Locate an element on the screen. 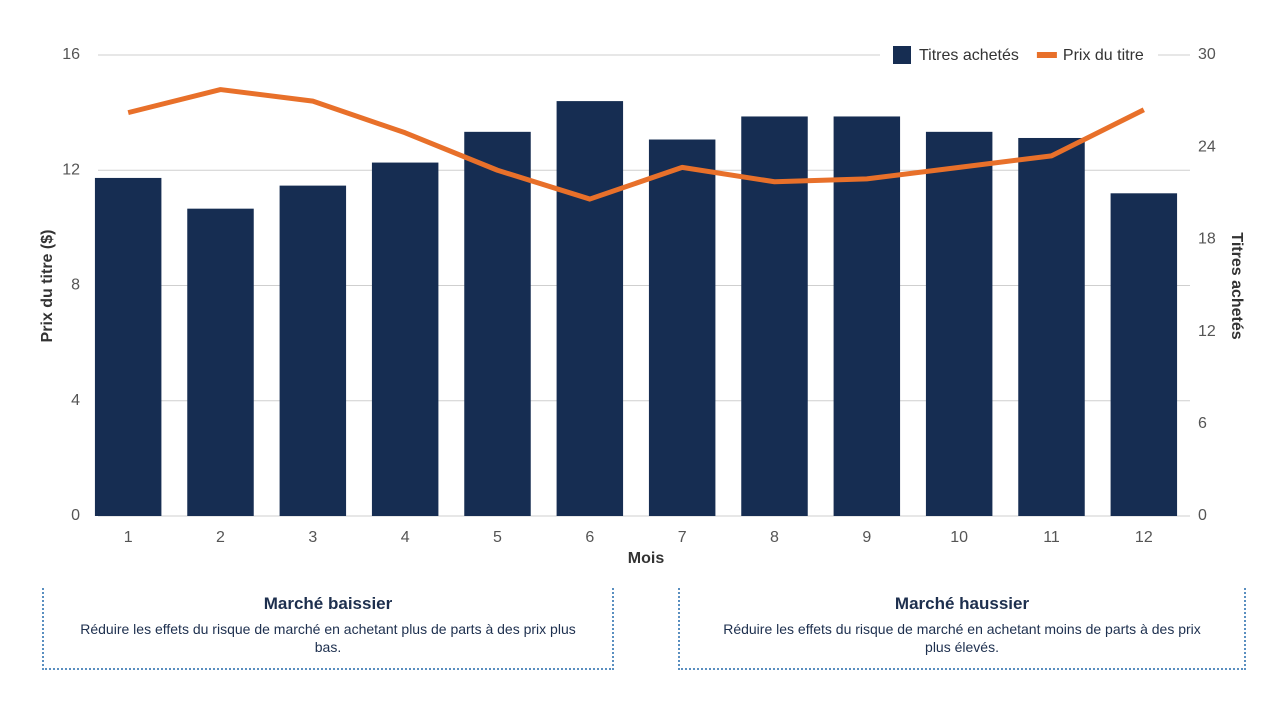 The width and height of the screenshot is (1280, 719). y-tick-label: 4 is located at coordinates (75, 400).